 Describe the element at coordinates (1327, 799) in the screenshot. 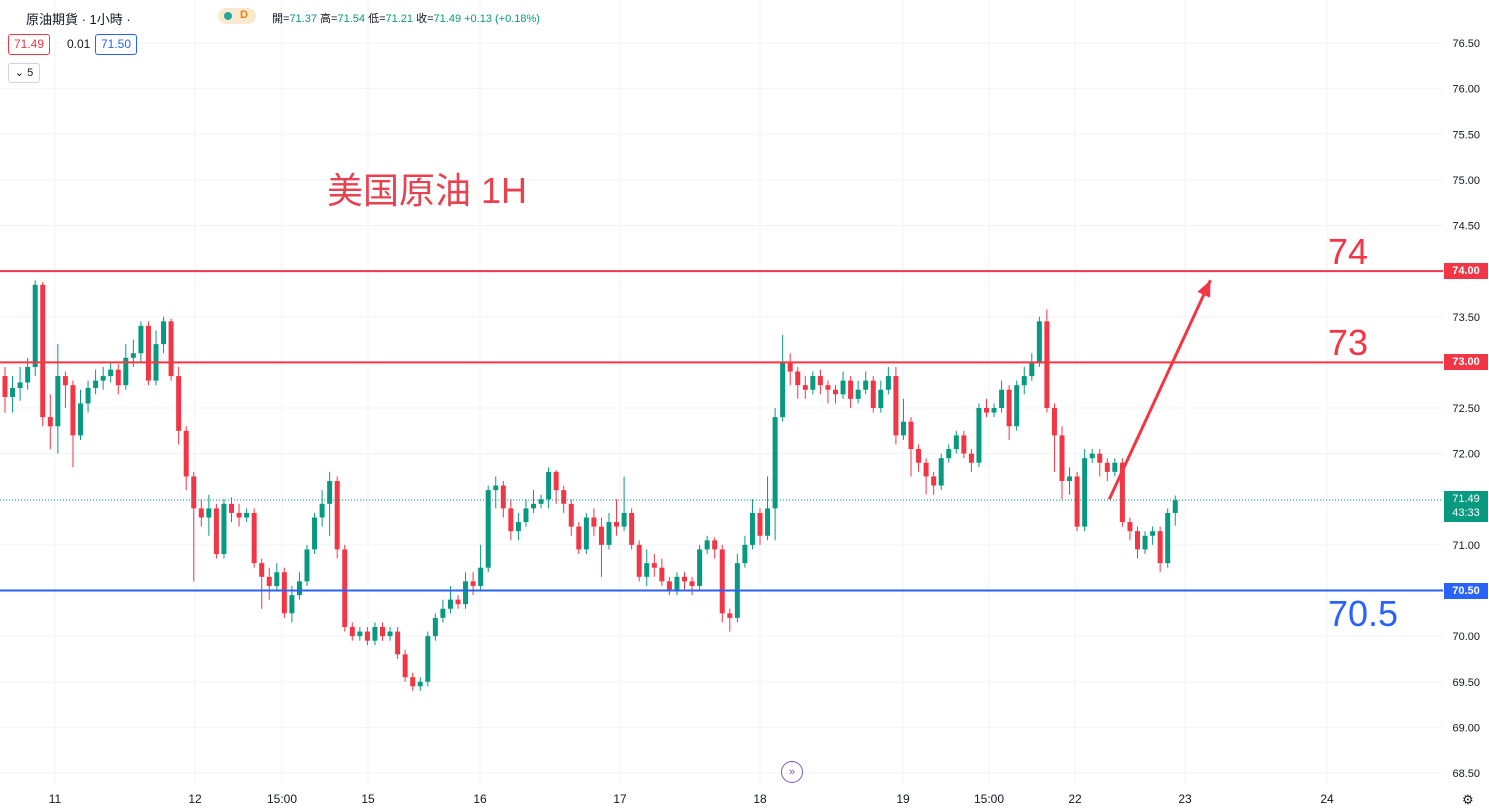

I see `time-tick-label: 24` at that location.